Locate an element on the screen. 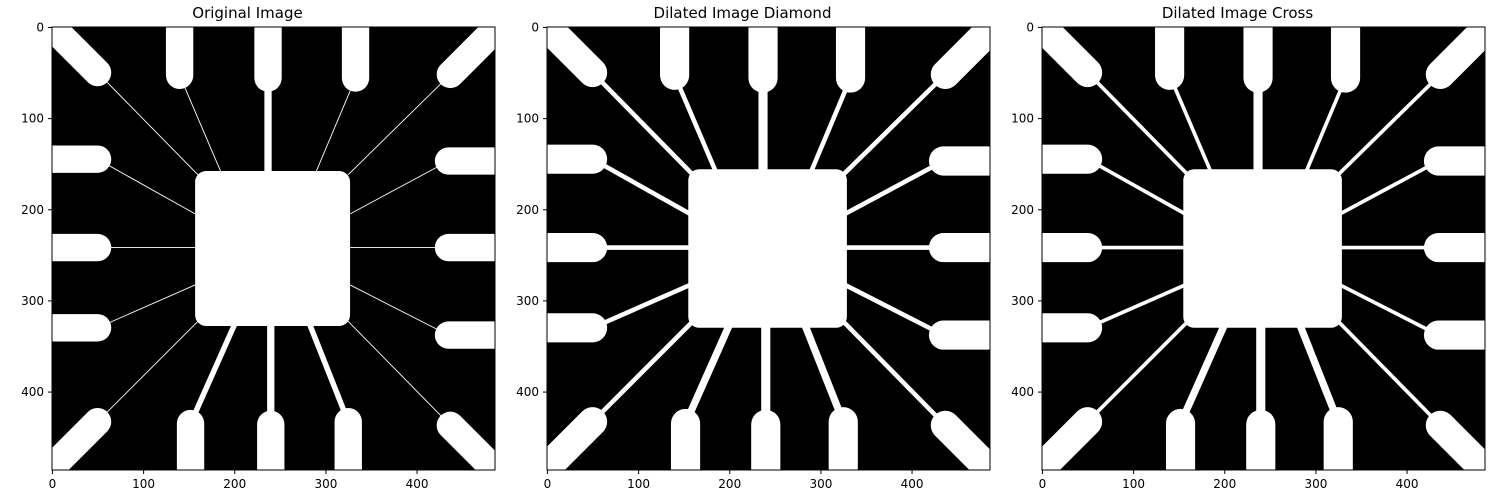  panel-title: Dilated Image Cross is located at coordinates (1237, 13).